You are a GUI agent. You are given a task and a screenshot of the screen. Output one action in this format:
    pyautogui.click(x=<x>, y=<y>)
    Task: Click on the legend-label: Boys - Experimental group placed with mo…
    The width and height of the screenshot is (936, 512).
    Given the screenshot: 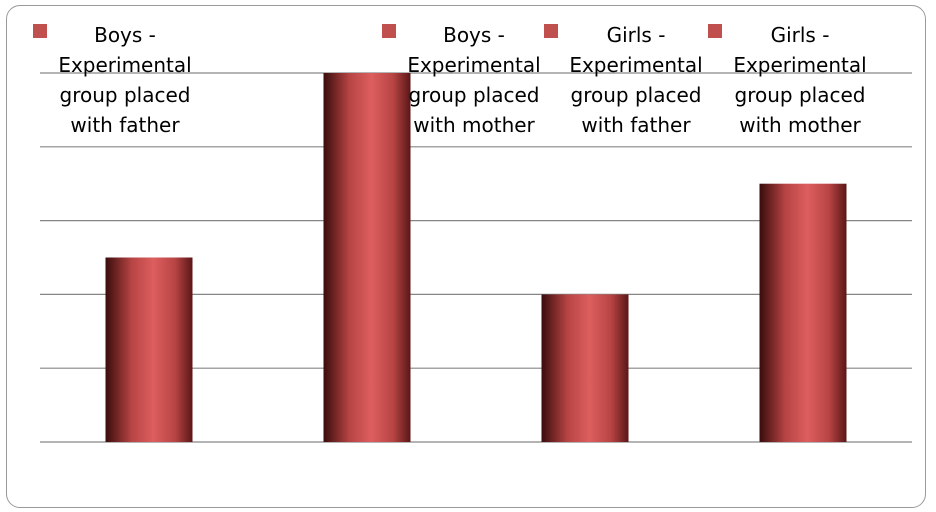 What is the action you would take?
    pyautogui.click(x=474, y=80)
    